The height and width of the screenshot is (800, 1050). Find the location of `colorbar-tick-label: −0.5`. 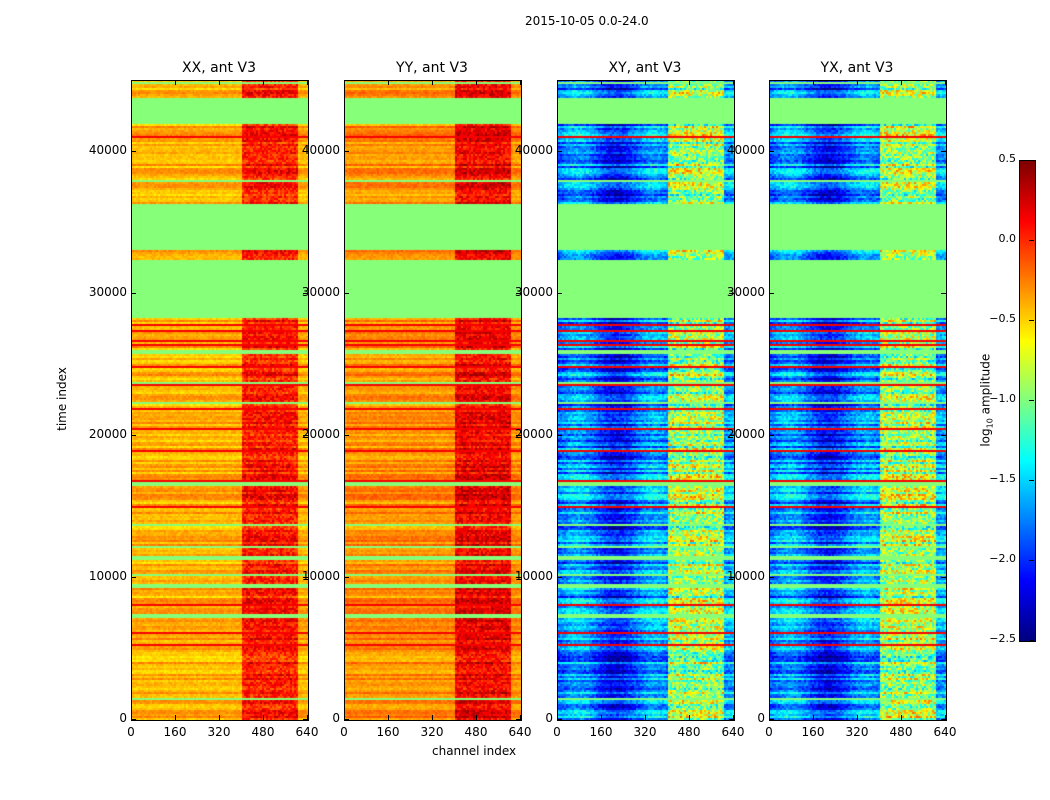

colorbar-tick-label: −0.5 is located at coordinates (1002, 318).